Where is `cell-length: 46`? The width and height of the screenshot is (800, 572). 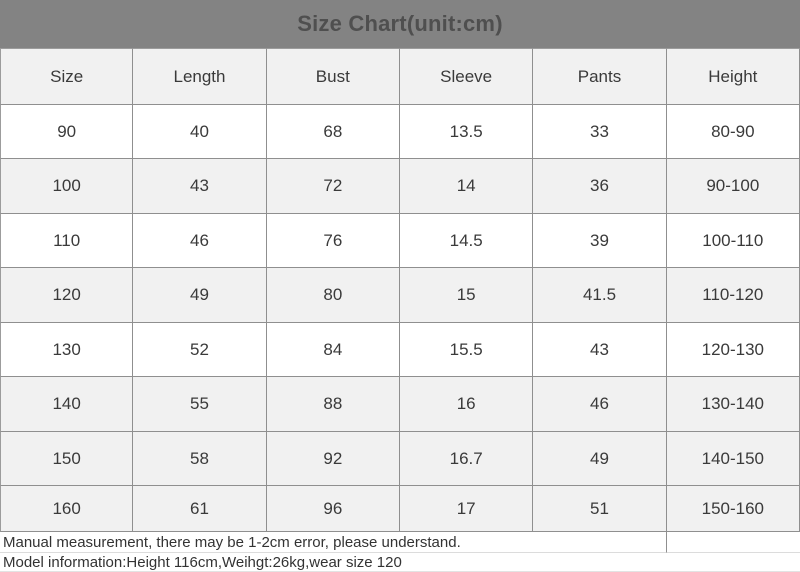 cell-length: 46 is located at coordinates (200, 241).